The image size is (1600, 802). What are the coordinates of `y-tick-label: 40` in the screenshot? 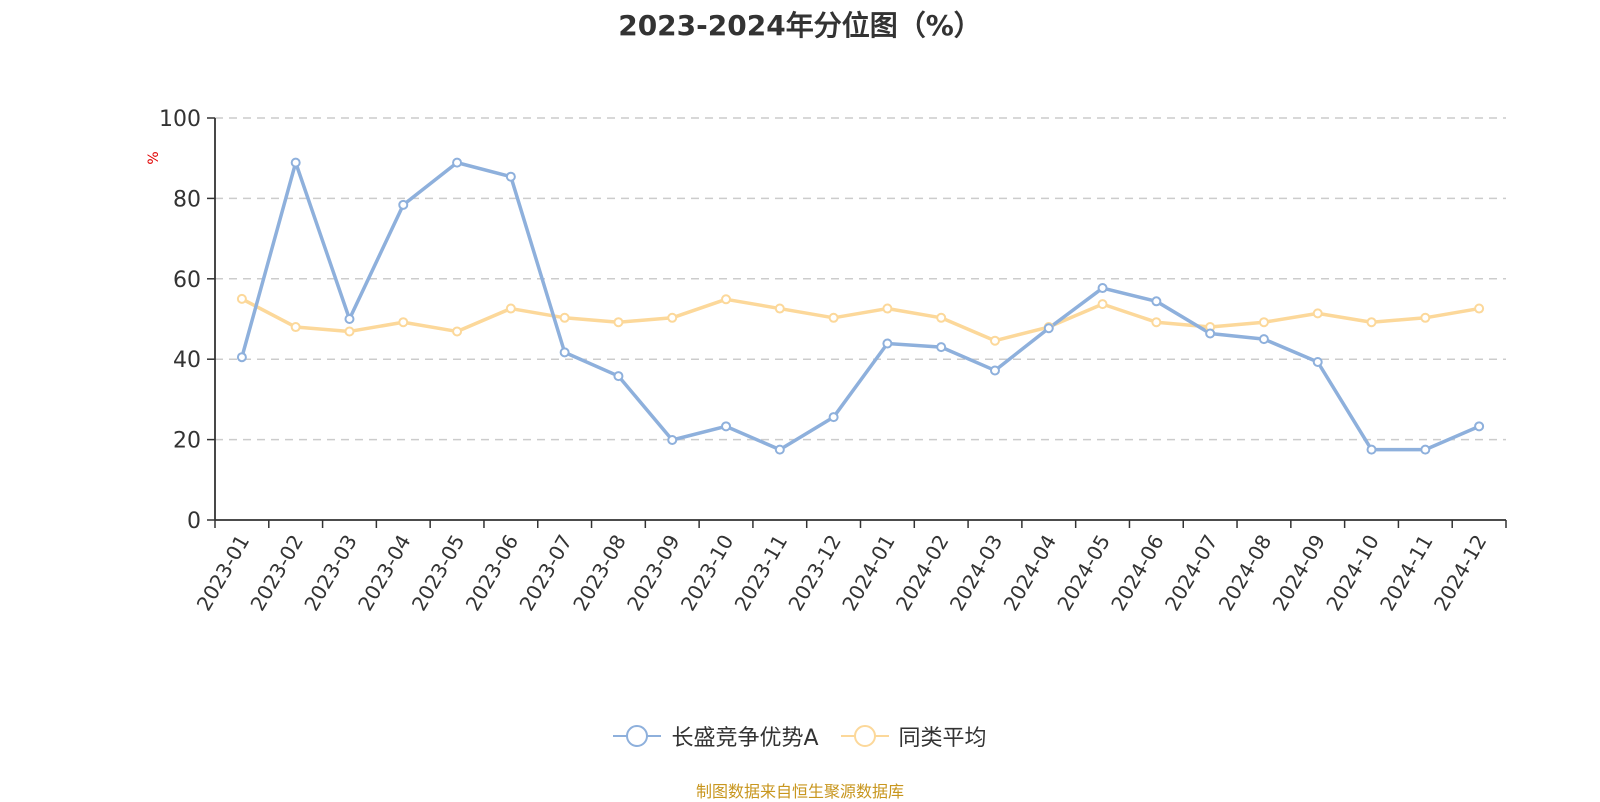 It's located at (187, 360).